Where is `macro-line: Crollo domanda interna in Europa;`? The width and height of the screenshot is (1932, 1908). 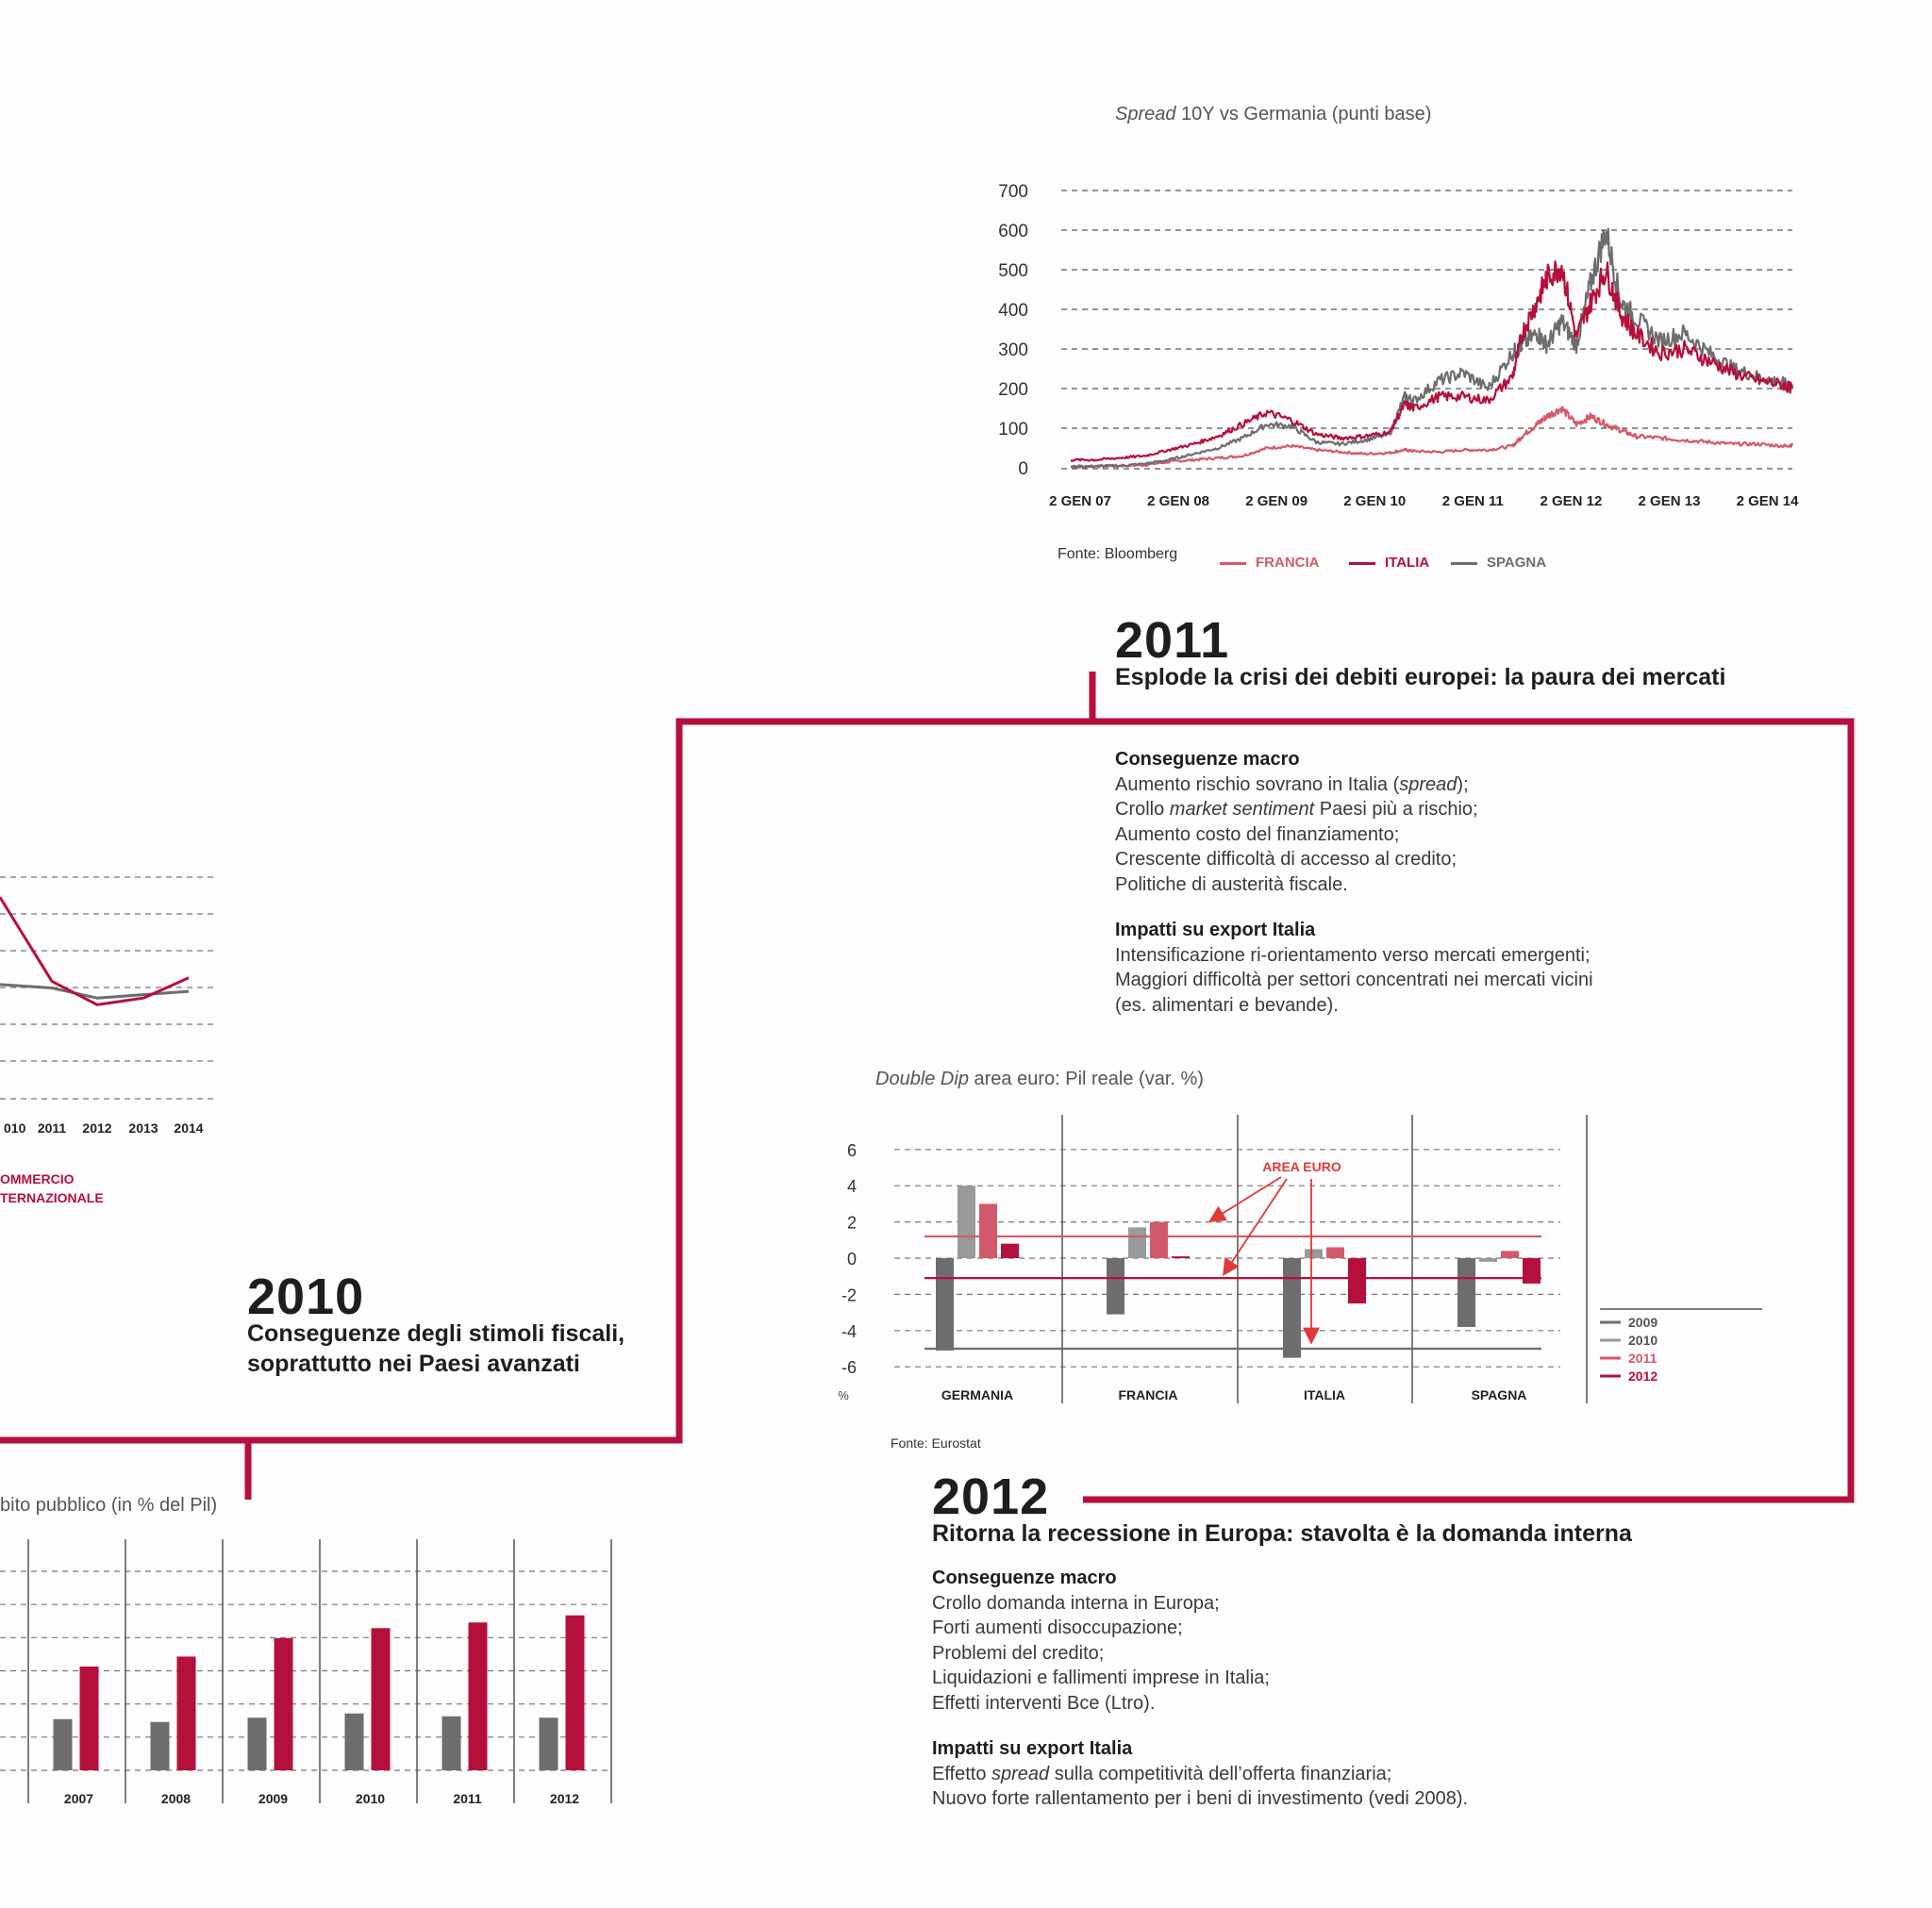
macro-line: Crollo domanda interna in Europa; is located at coordinates (1076, 1603).